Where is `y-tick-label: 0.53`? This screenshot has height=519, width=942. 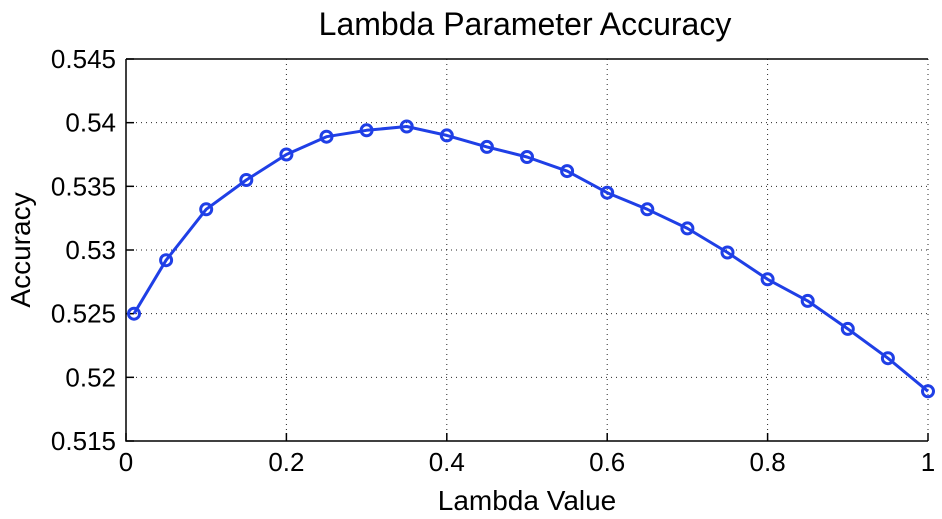 y-tick-label: 0.53 is located at coordinates (90, 250).